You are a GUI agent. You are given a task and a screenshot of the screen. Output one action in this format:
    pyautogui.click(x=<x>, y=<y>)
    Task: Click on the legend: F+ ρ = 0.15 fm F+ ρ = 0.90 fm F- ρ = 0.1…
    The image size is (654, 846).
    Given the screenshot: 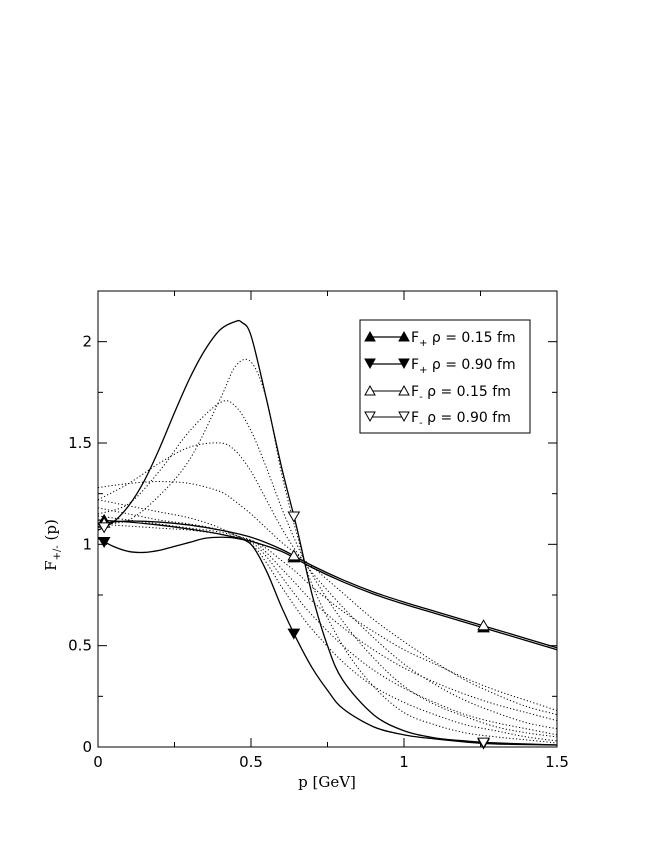 What is the action you would take?
    pyautogui.click(x=445, y=376)
    